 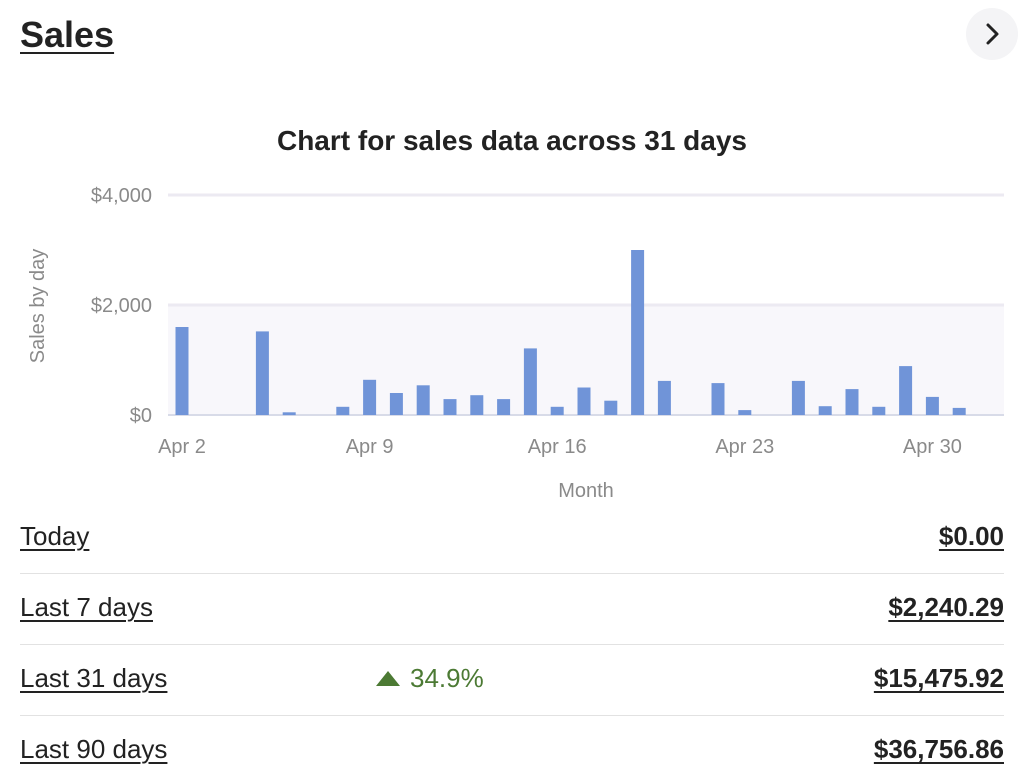 I want to click on summary-label-last-90-days: Last 90 days, so click(x=94, y=749).